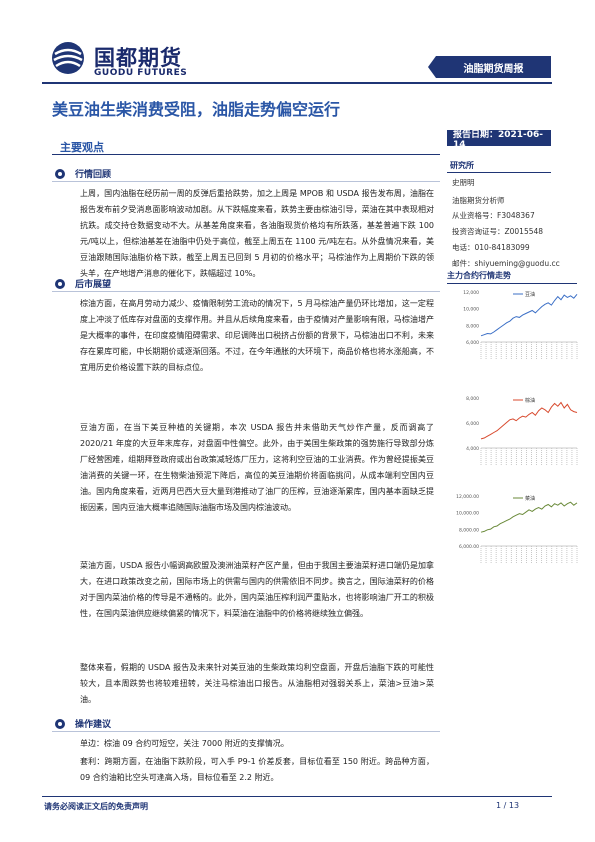  Describe the element at coordinates (83, 723) in the screenshot. I see `section-heading-advice: 操作建议` at that location.